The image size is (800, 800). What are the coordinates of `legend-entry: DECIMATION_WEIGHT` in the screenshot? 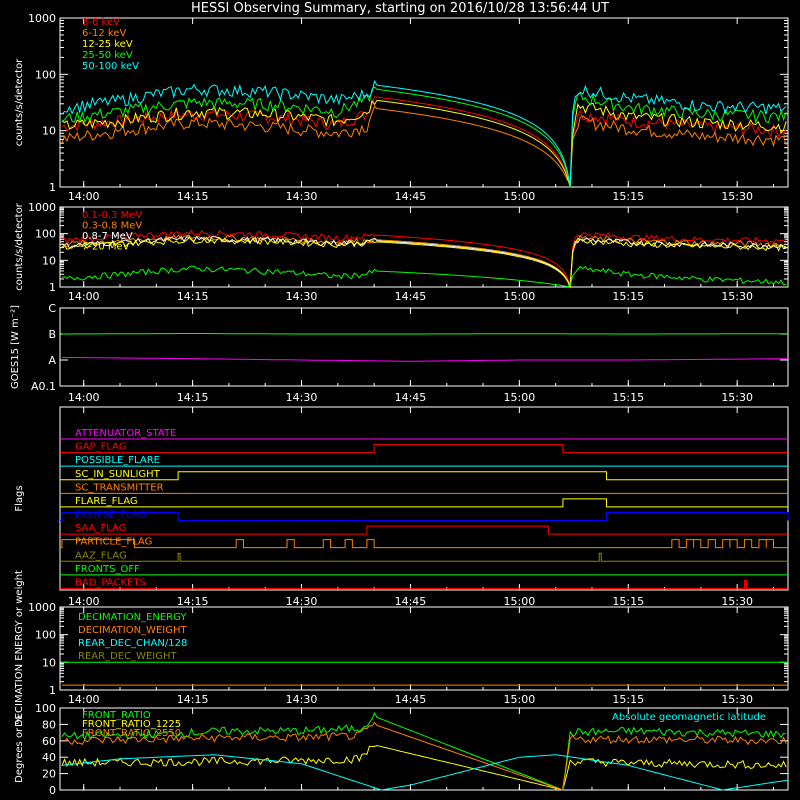 It's located at (132, 630).